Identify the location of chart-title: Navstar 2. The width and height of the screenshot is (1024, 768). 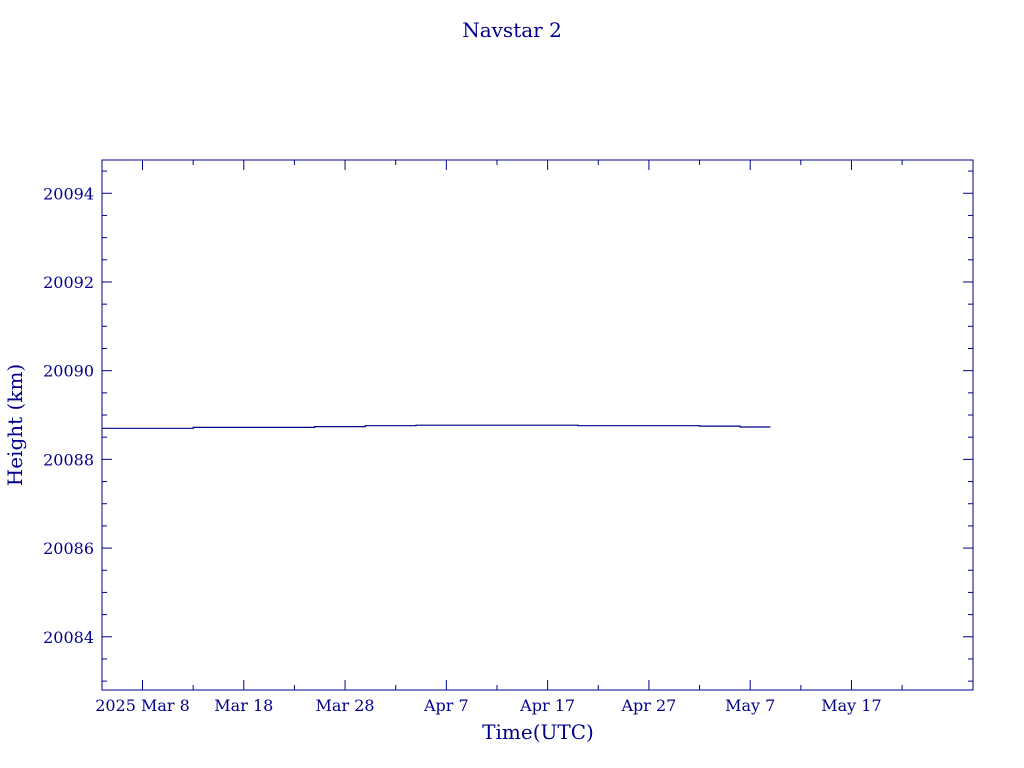
(512, 30).